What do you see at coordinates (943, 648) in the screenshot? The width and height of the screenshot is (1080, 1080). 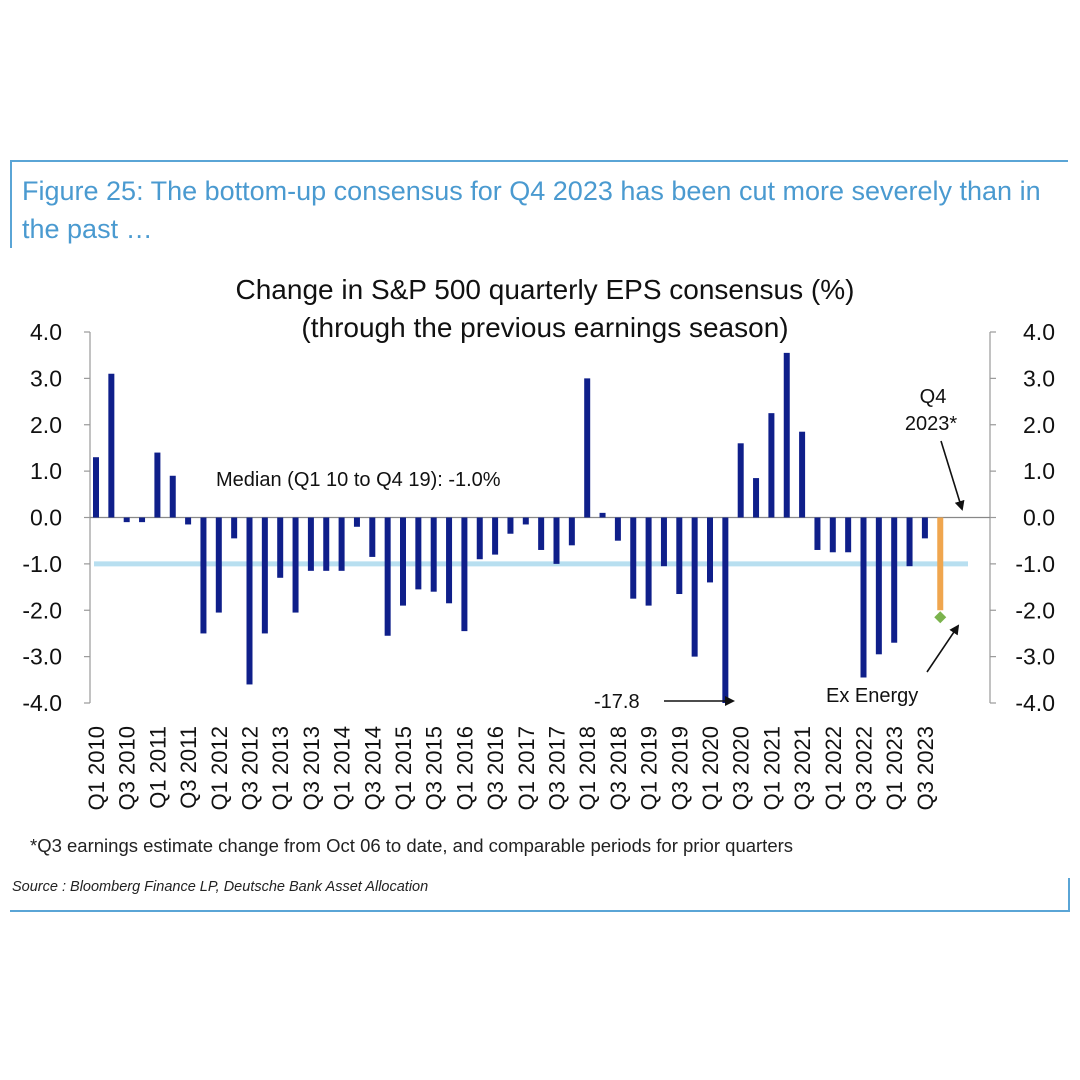 I see `ex-energy-arrow` at bounding box center [943, 648].